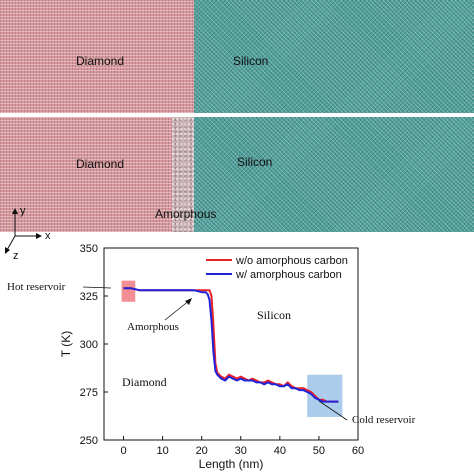 This screenshot has width=474, height=475. Describe the element at coordinates (251, 61) in the screenshot. I see `silicon-label-top: Silicon` at that location.